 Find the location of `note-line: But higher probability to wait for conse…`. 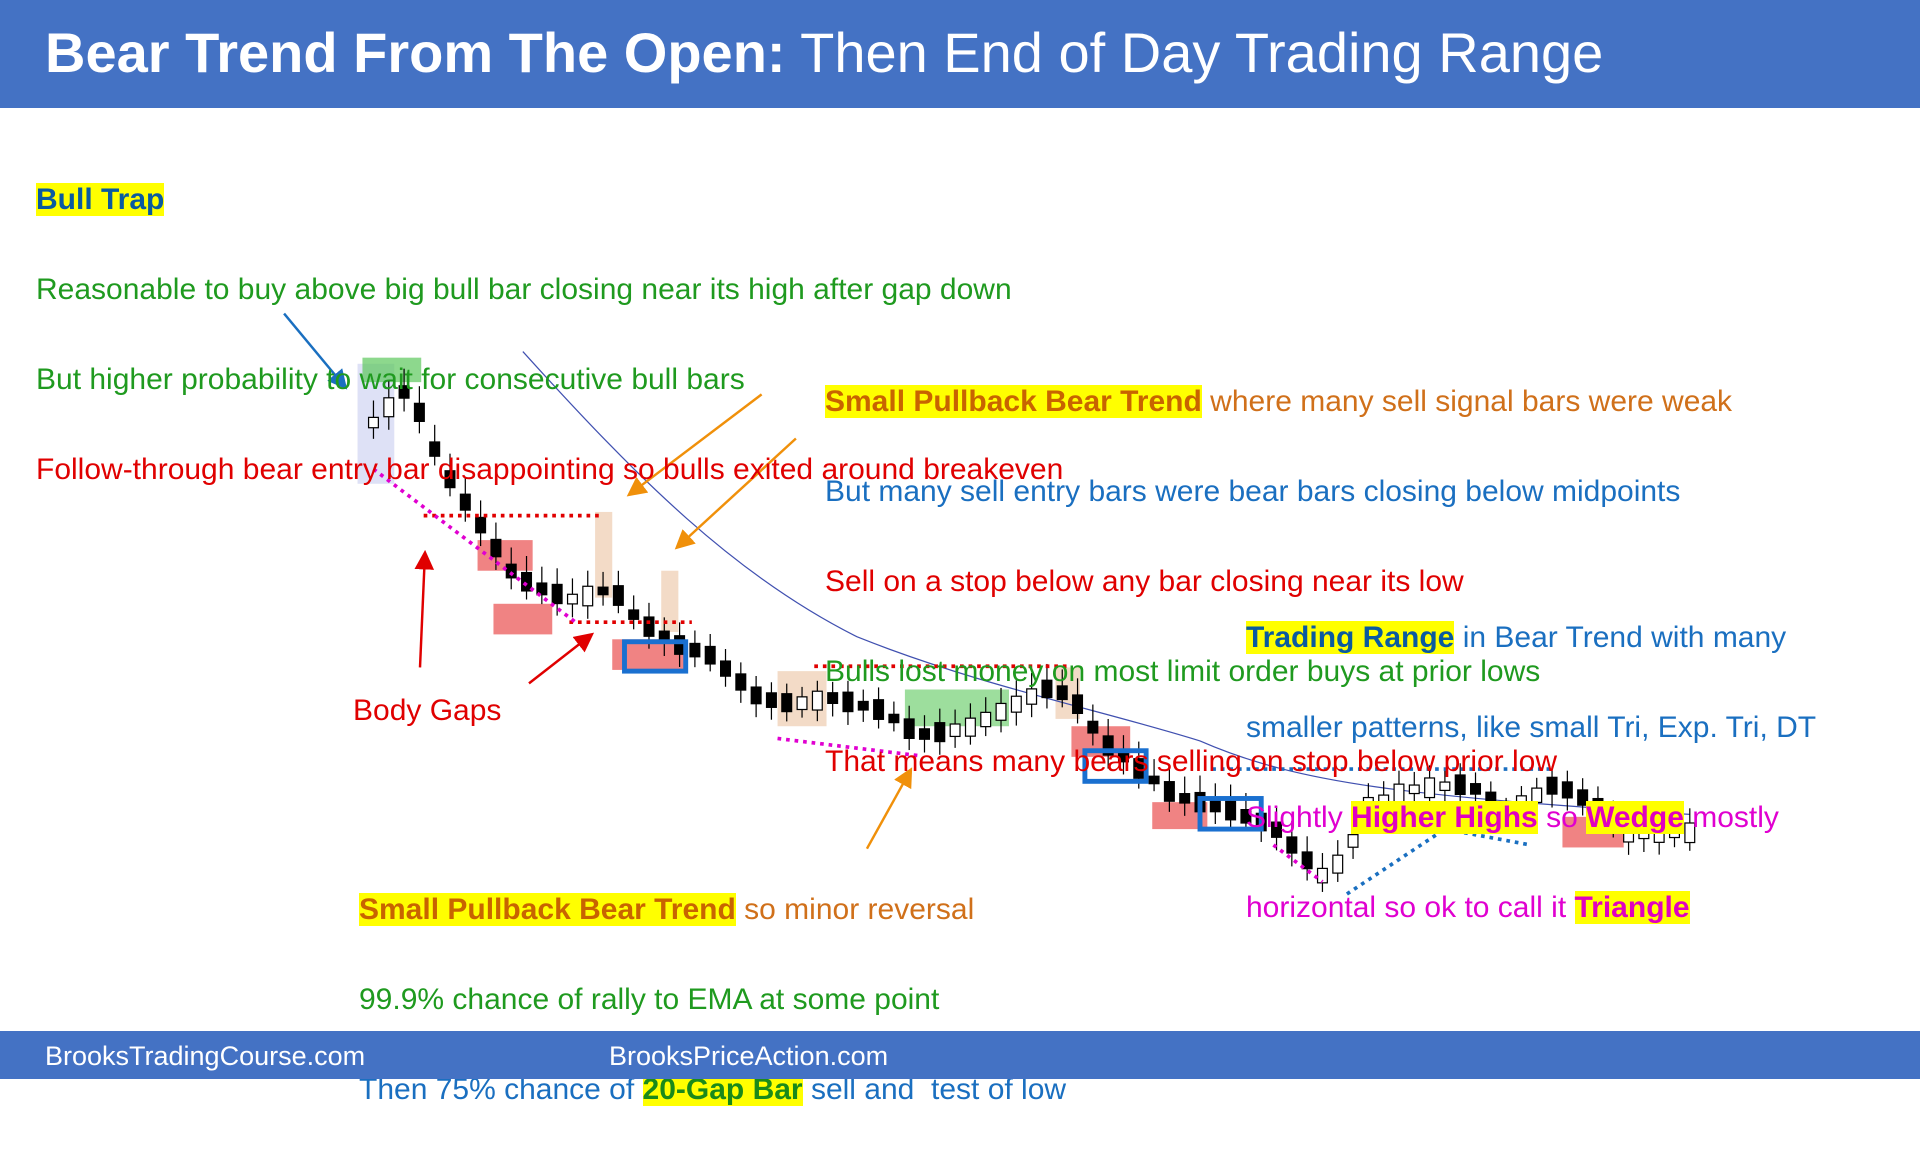

note-line: But higher probability to wait for conse… is located at coordinates (390, 379).